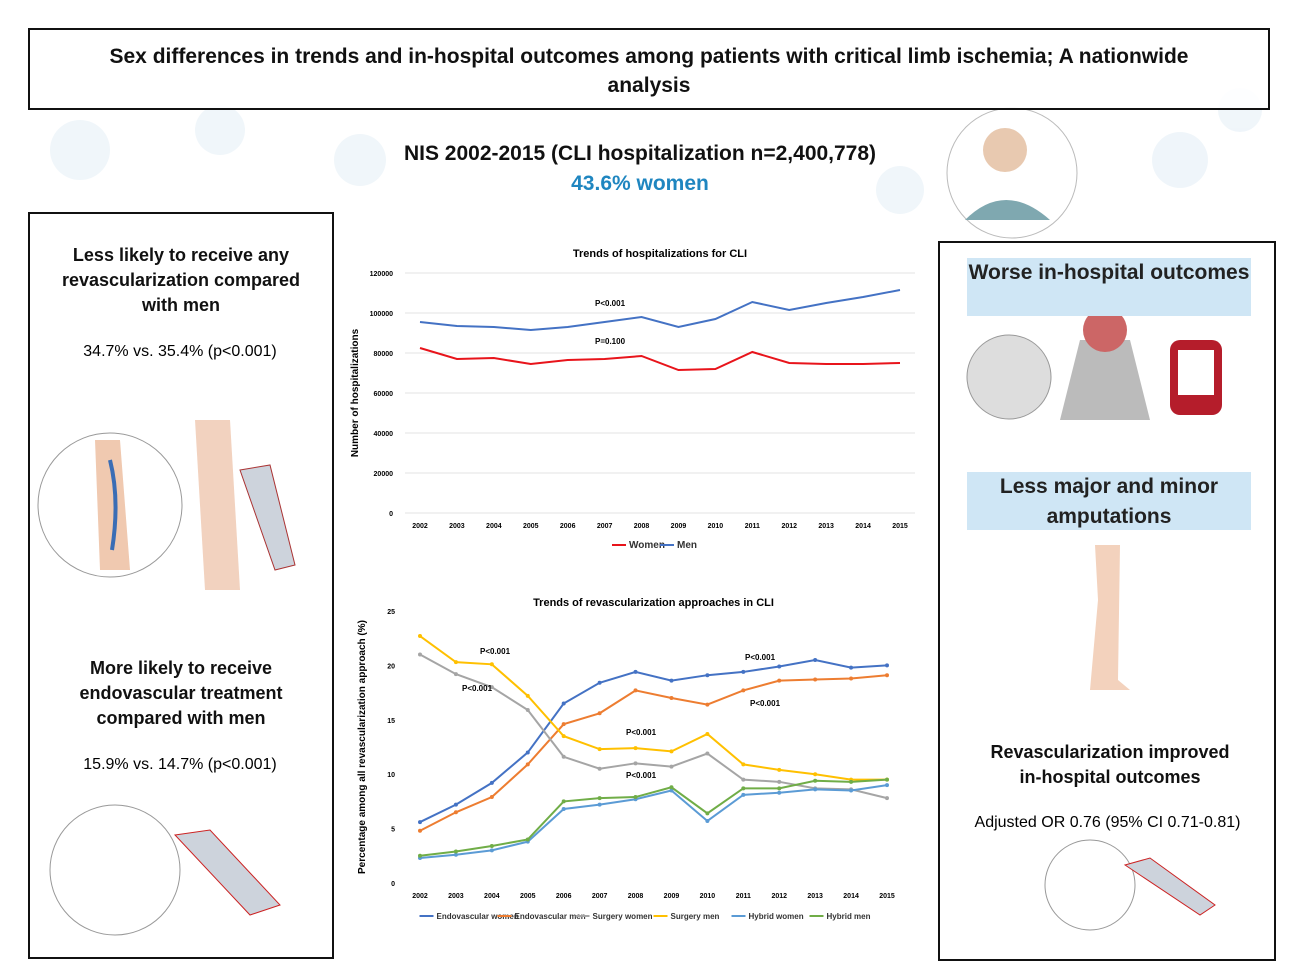 This screenshot has width=1290, height=975. I want to click on y-tick-label: 100000, so click(381, 314).